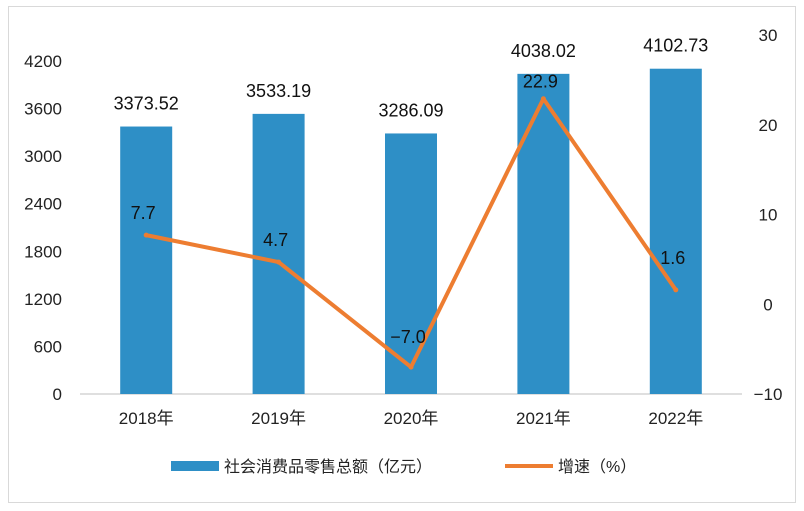 This screenshot has width=804, height=511. Describe the element at coordinates (672, 258) in the screenshot. I see `line-data-label: 1.6` at that location.